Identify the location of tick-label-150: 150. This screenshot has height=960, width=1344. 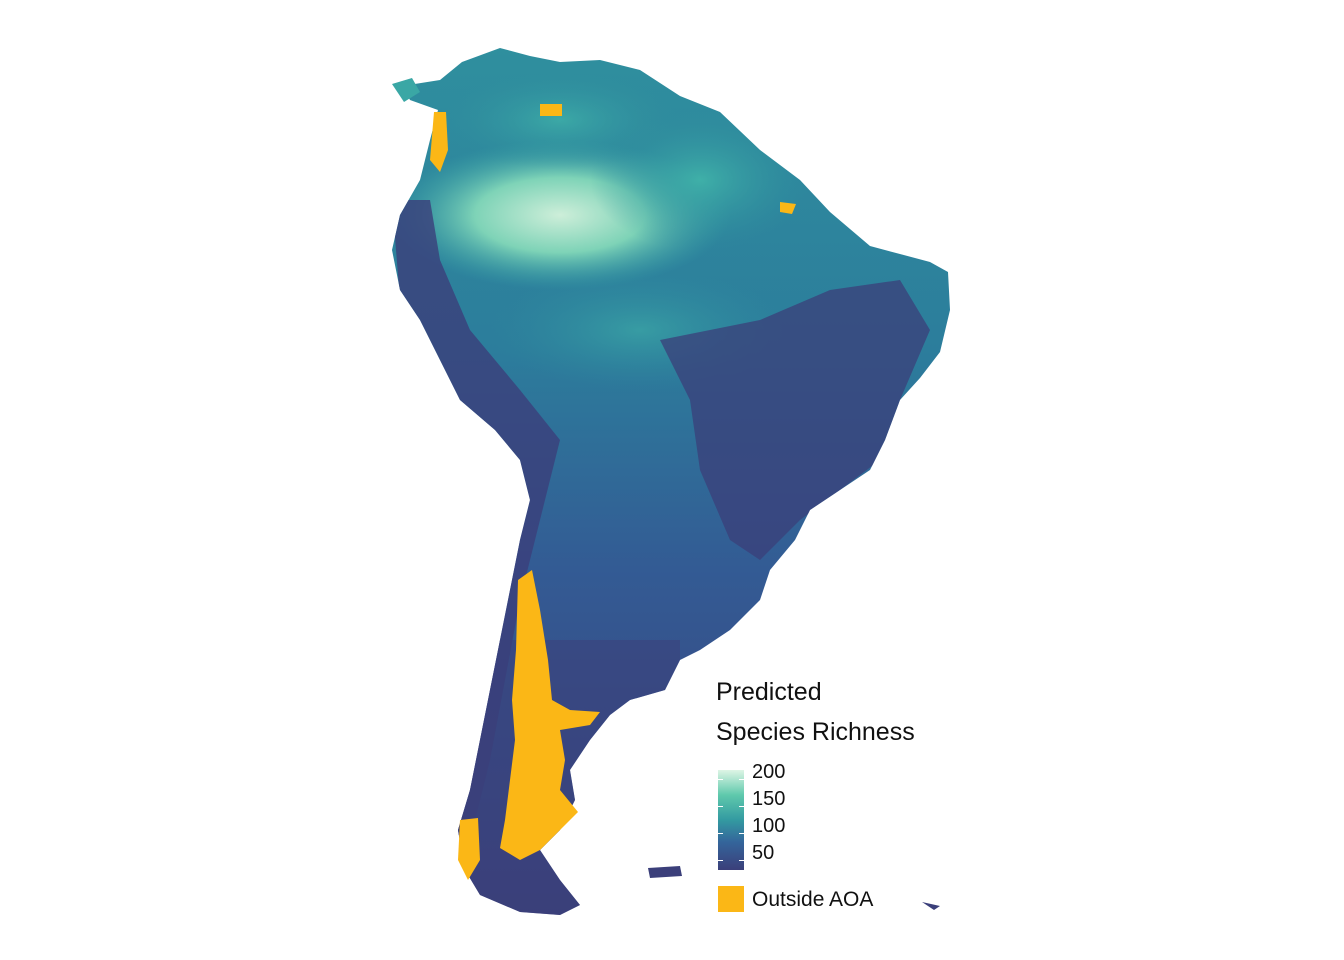
(769, 799).